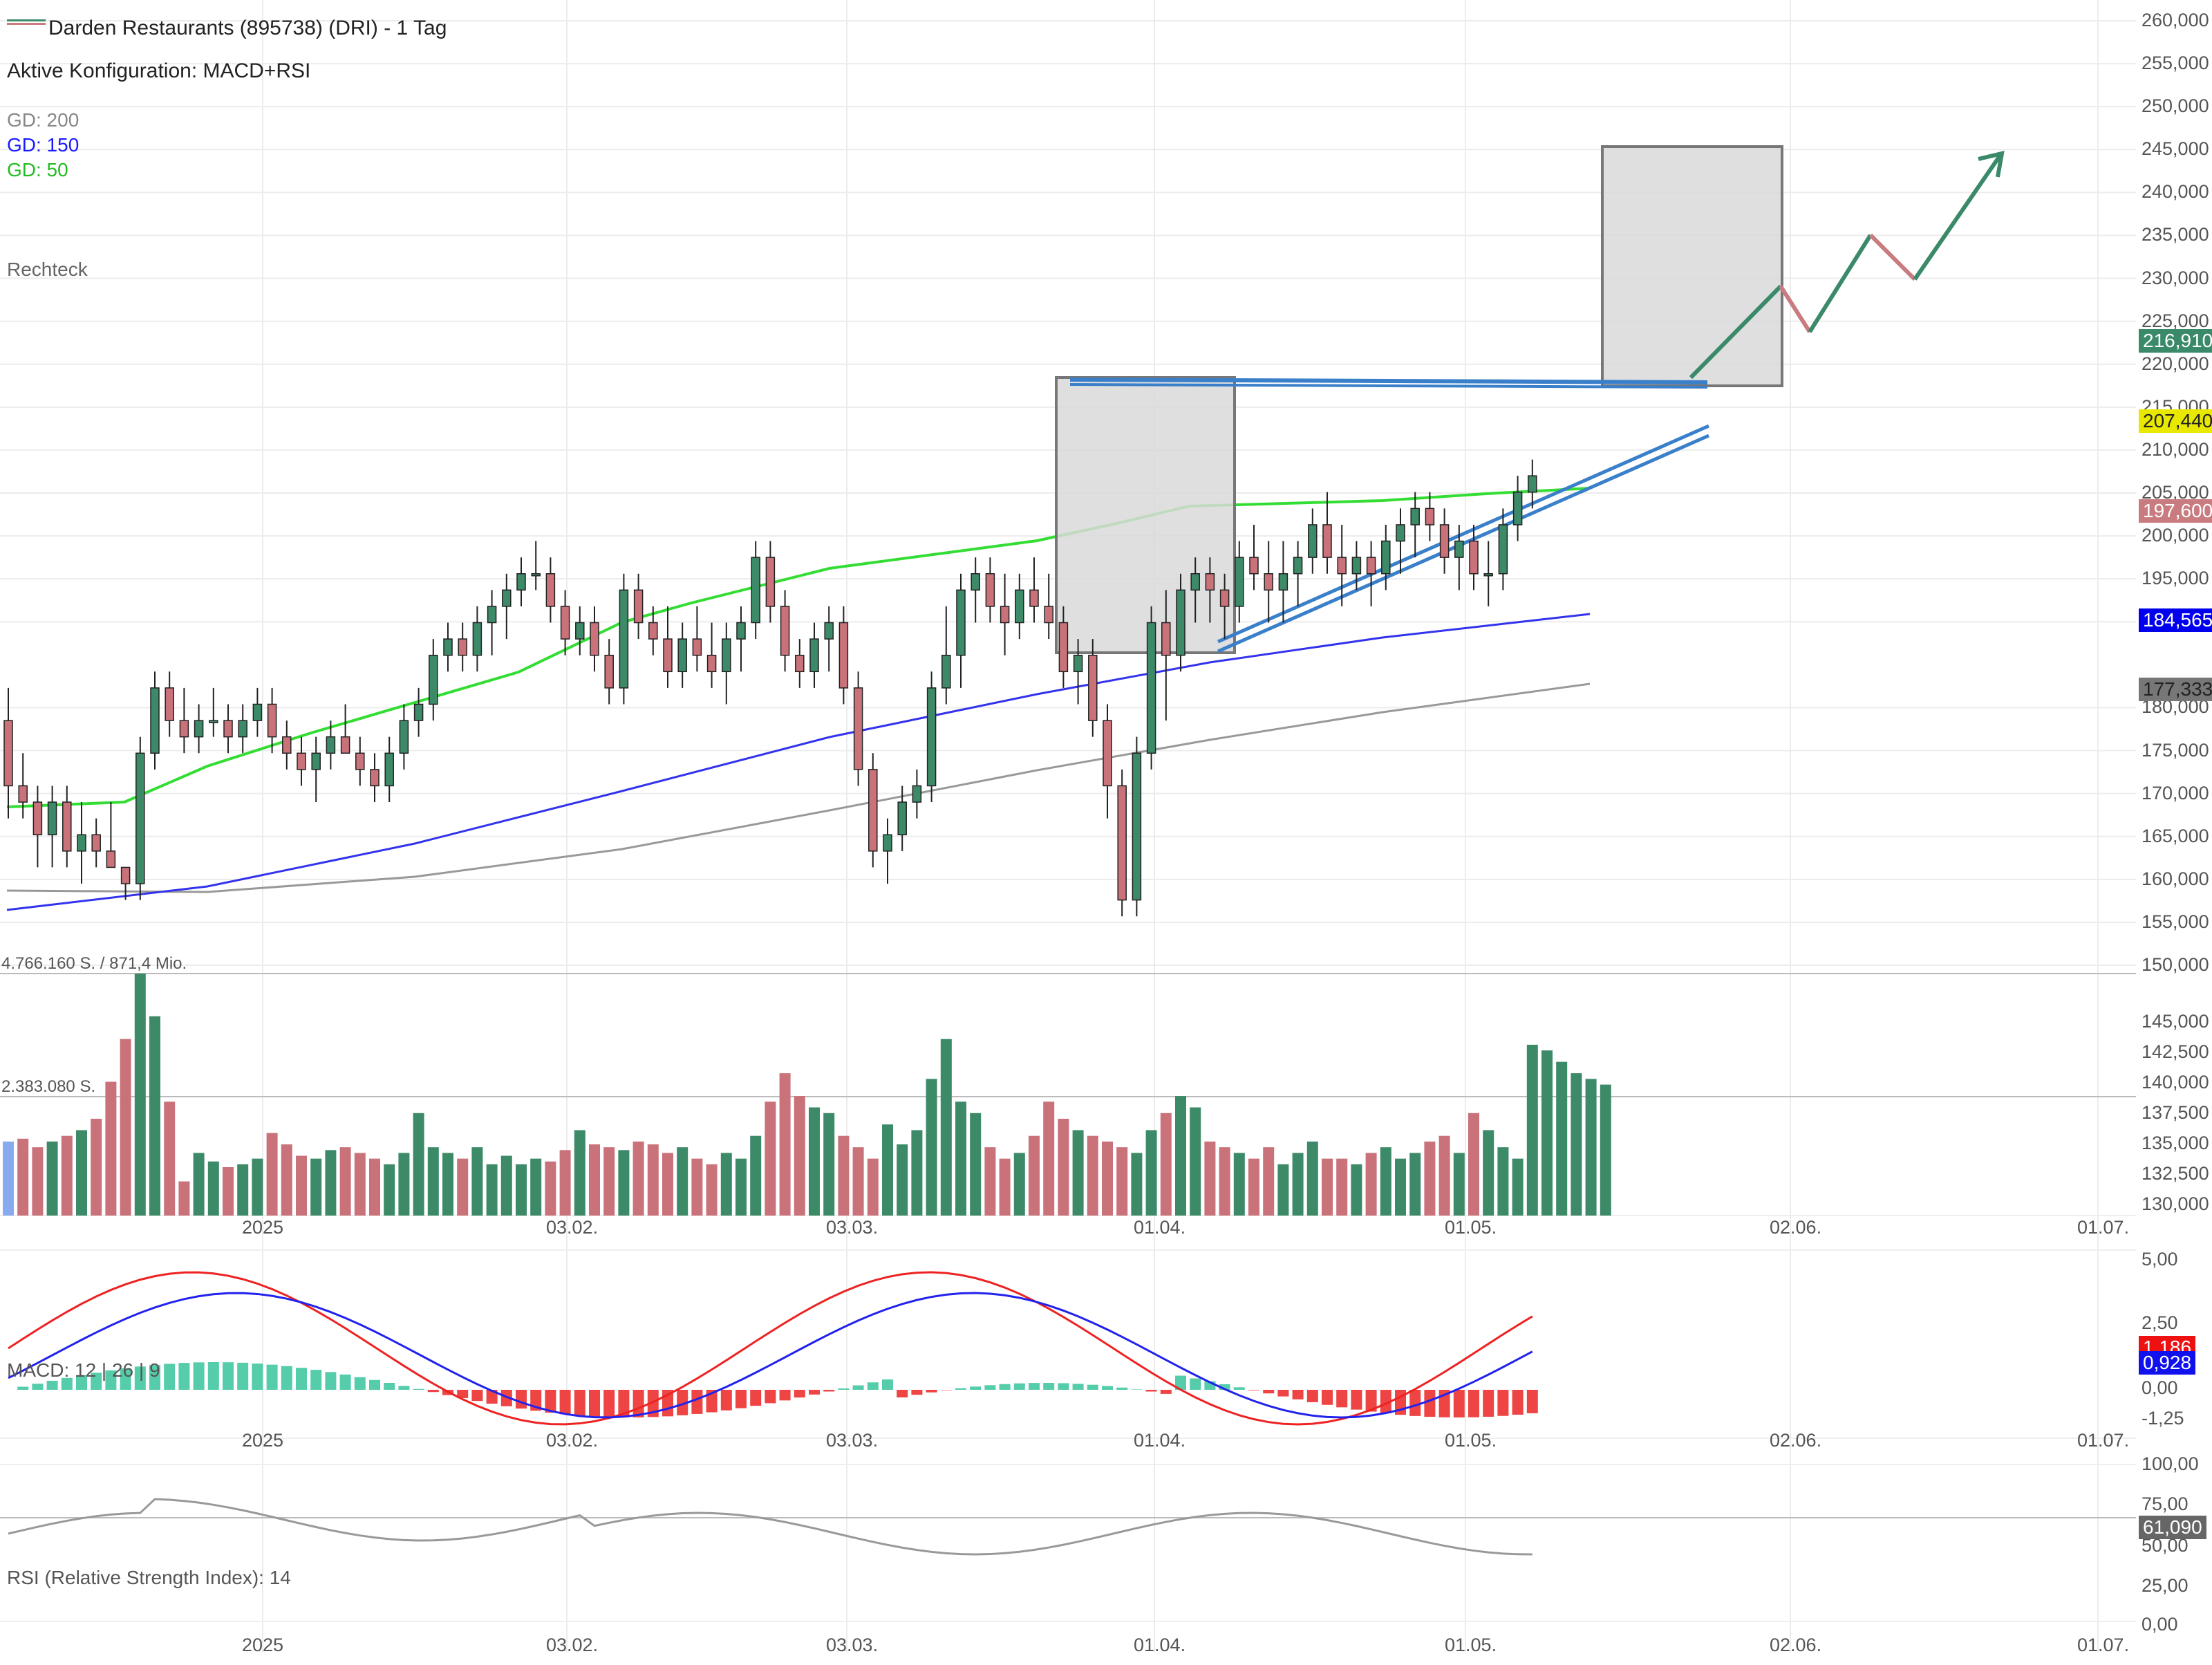 The image size is (2212, 1665). Describe the element at coordinates (48, 269) in the screenshot. I see `drawing-label: Rechteck` at that location.